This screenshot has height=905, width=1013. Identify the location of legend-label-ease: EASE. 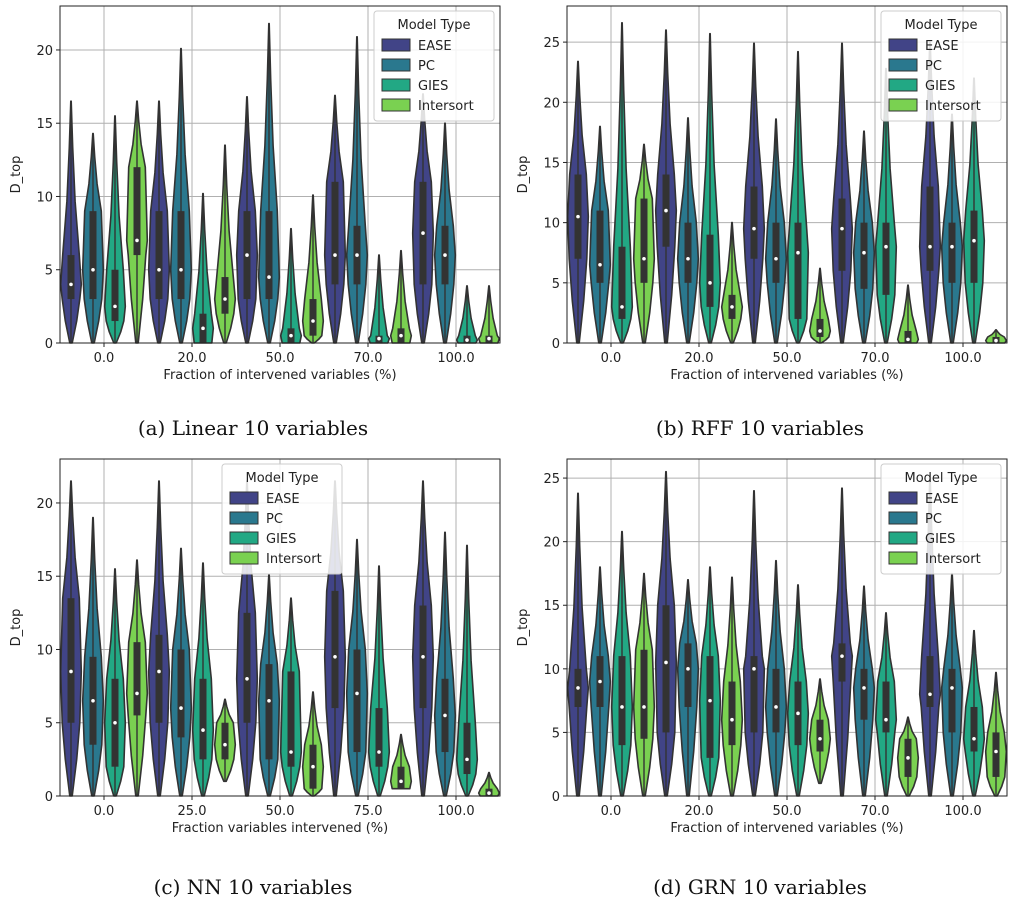
(942, 46).